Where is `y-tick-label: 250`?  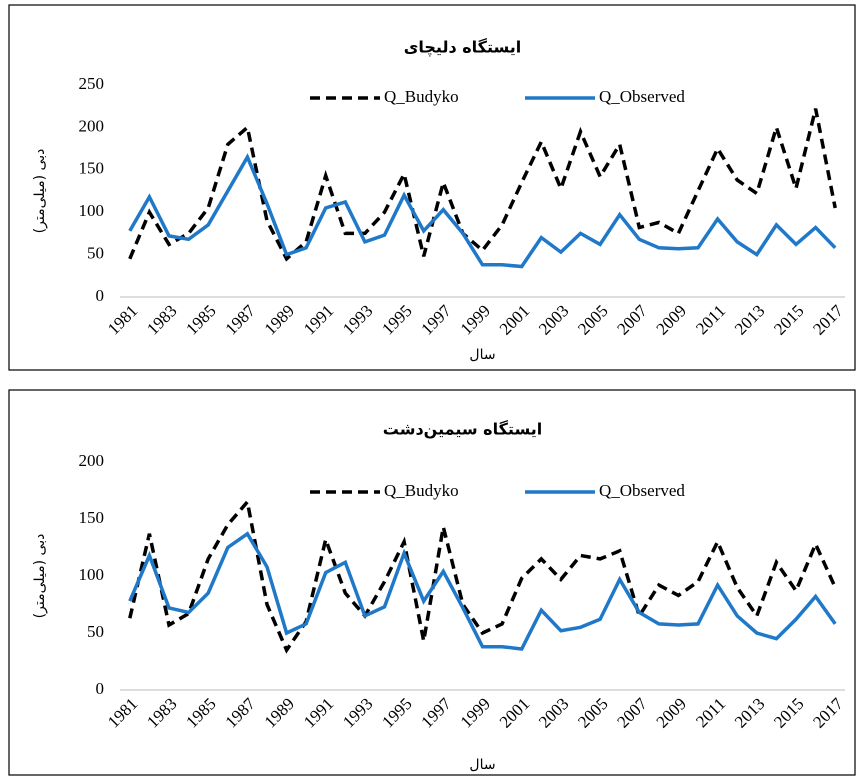
y-tick-label: 250 is located at coordinates (92, 83).